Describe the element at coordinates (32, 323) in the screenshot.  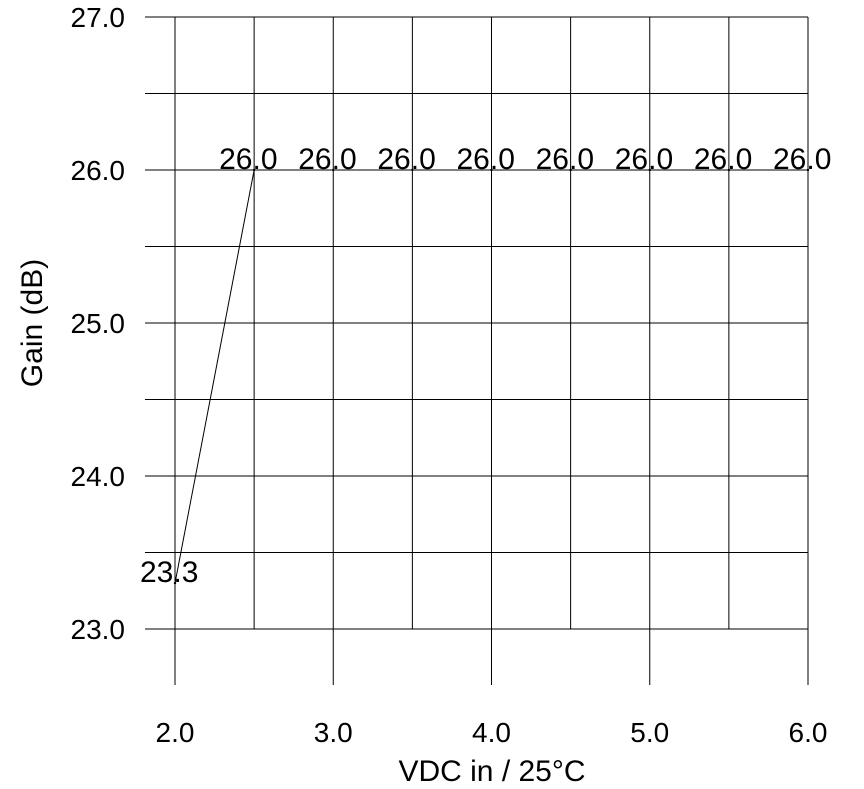
I see `y-axis-title: Gain (dB)` at that location.